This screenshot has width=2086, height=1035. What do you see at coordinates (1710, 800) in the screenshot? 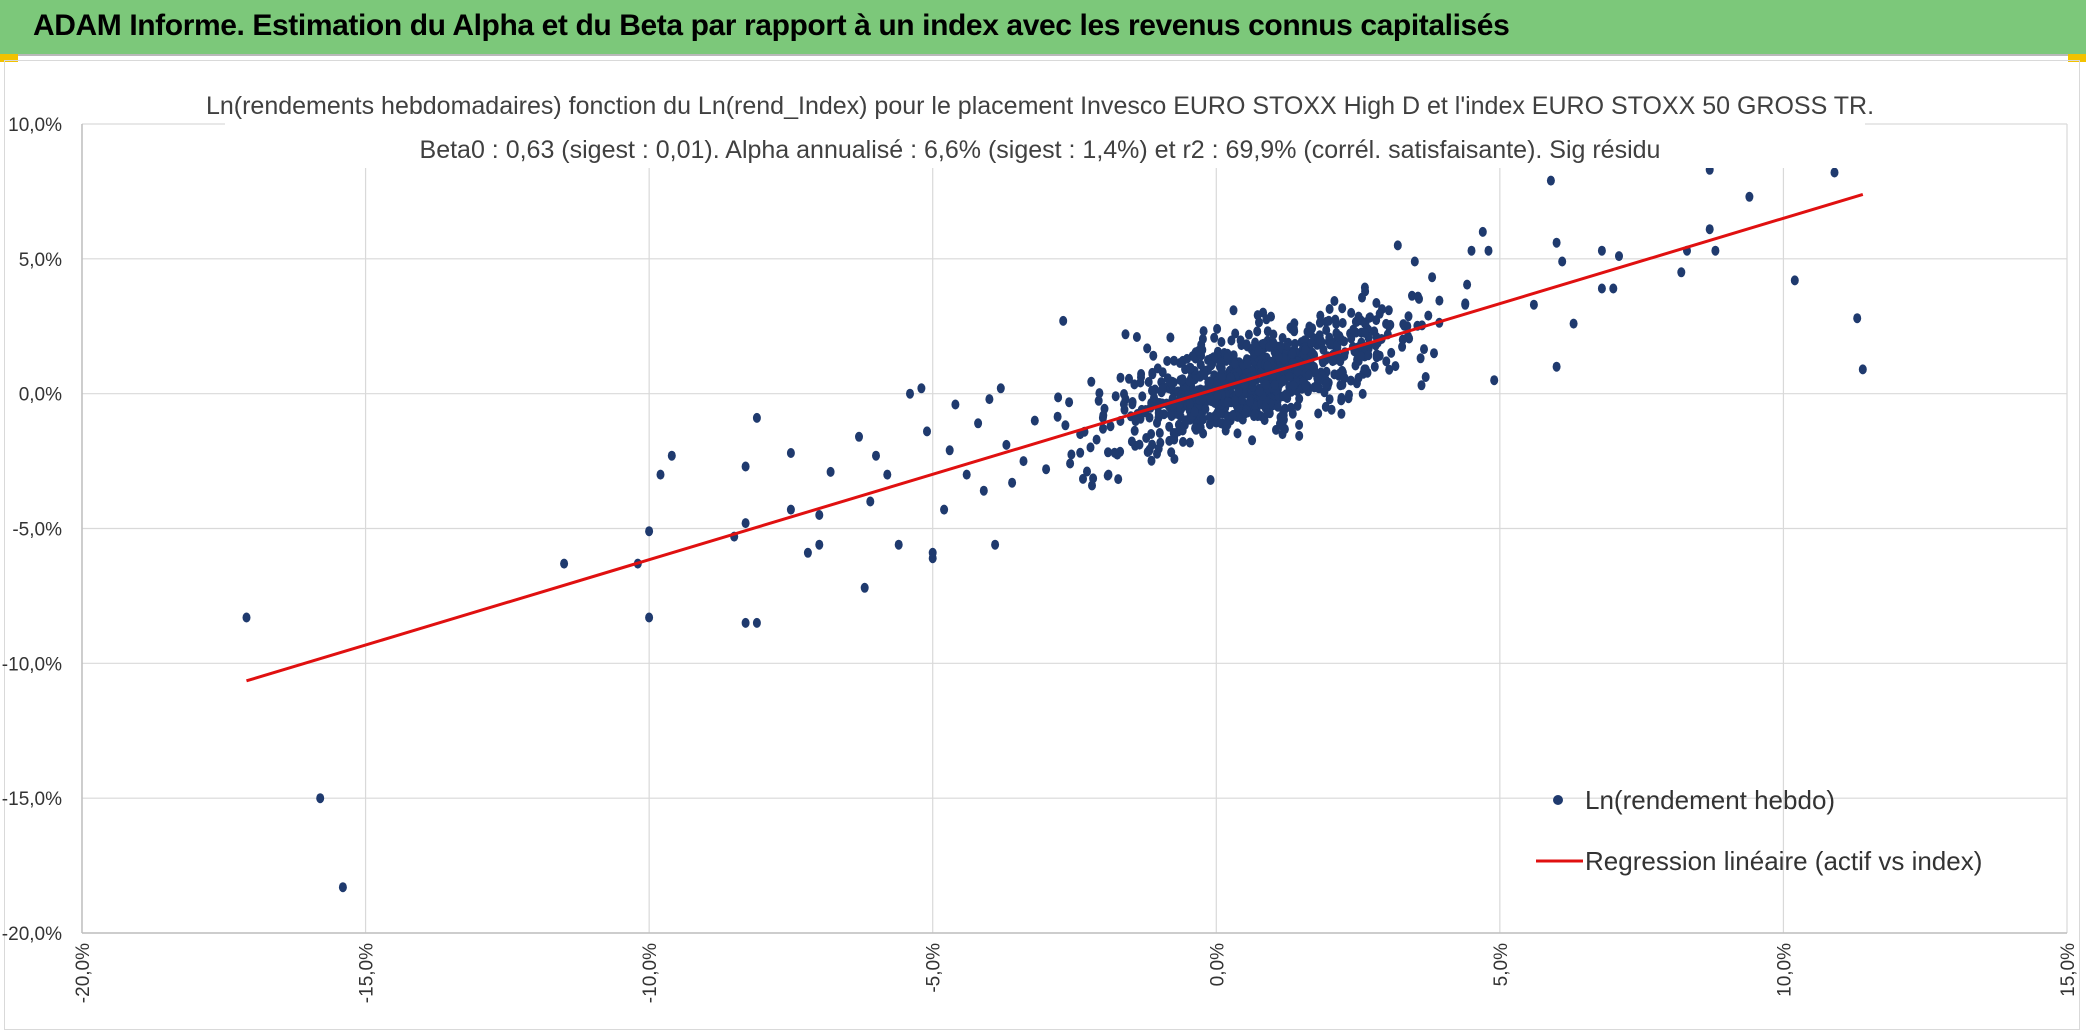
I see `legend-label-points: Ln(rendement hebdo)` at bounding box center [1710, 800].